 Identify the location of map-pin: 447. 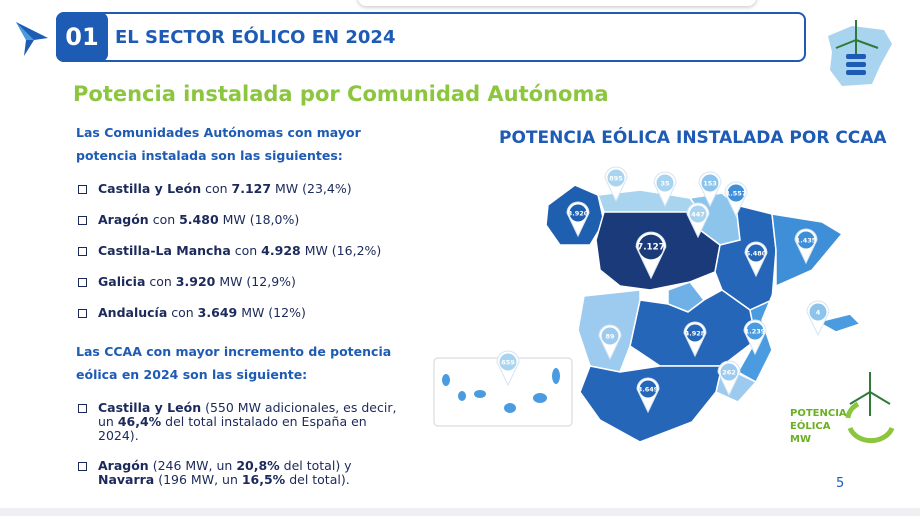
(698, 220).